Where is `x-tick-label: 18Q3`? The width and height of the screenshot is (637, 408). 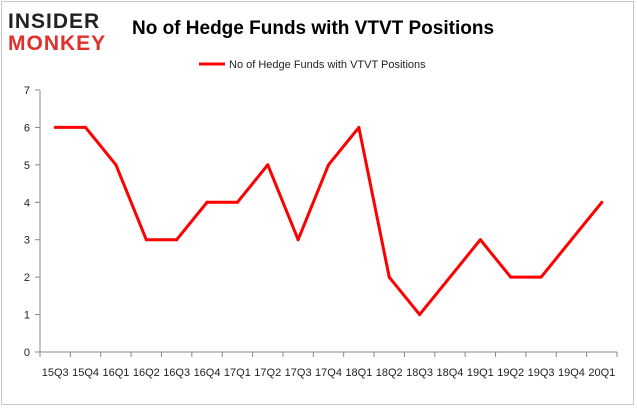 x-tick-label: 18Q3 is located at coordinates (419, 373).